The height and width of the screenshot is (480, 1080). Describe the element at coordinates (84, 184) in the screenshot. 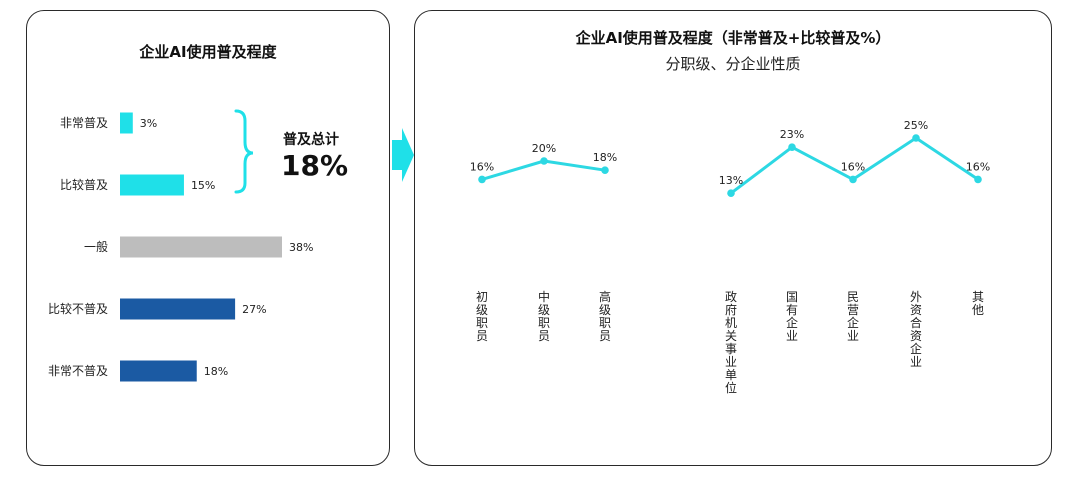

I see `bar-category-label: 比较普及` at that location.